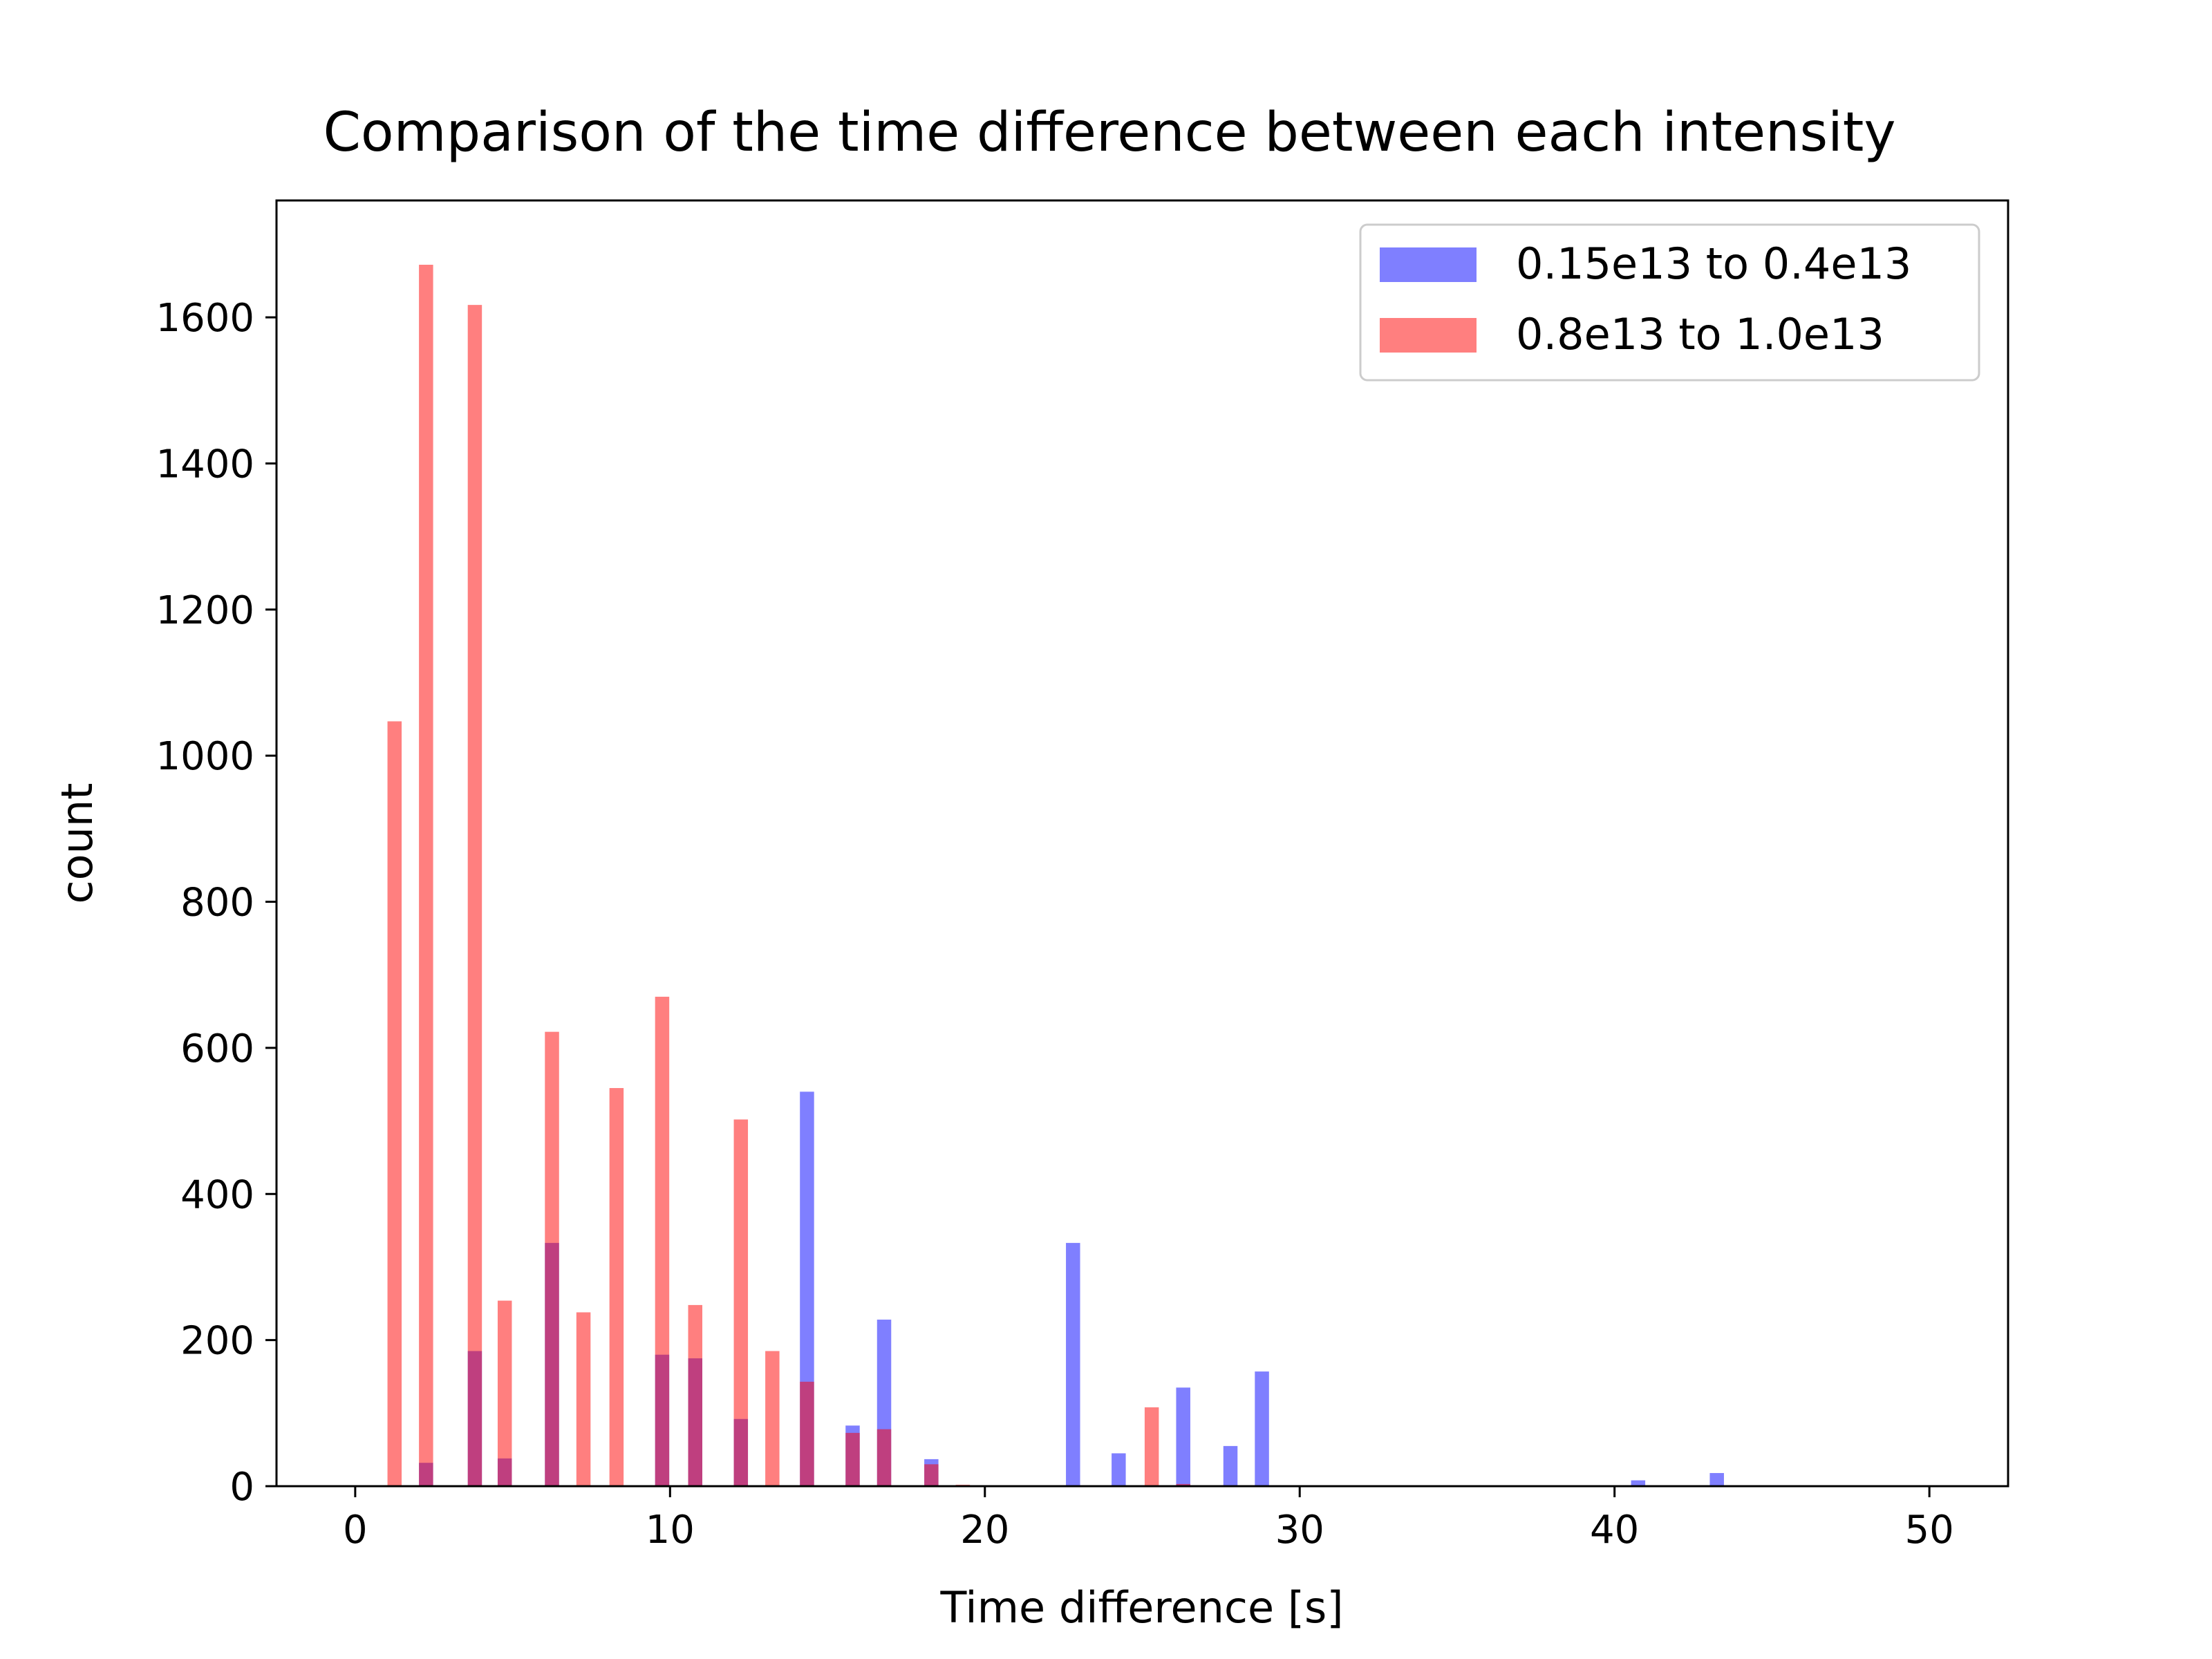 The height and width of the screenshot is (1659, 2212). Describe the element at coordinates (205, 318) in the screenshot. I see `y-tick-label: 1600` at that location.